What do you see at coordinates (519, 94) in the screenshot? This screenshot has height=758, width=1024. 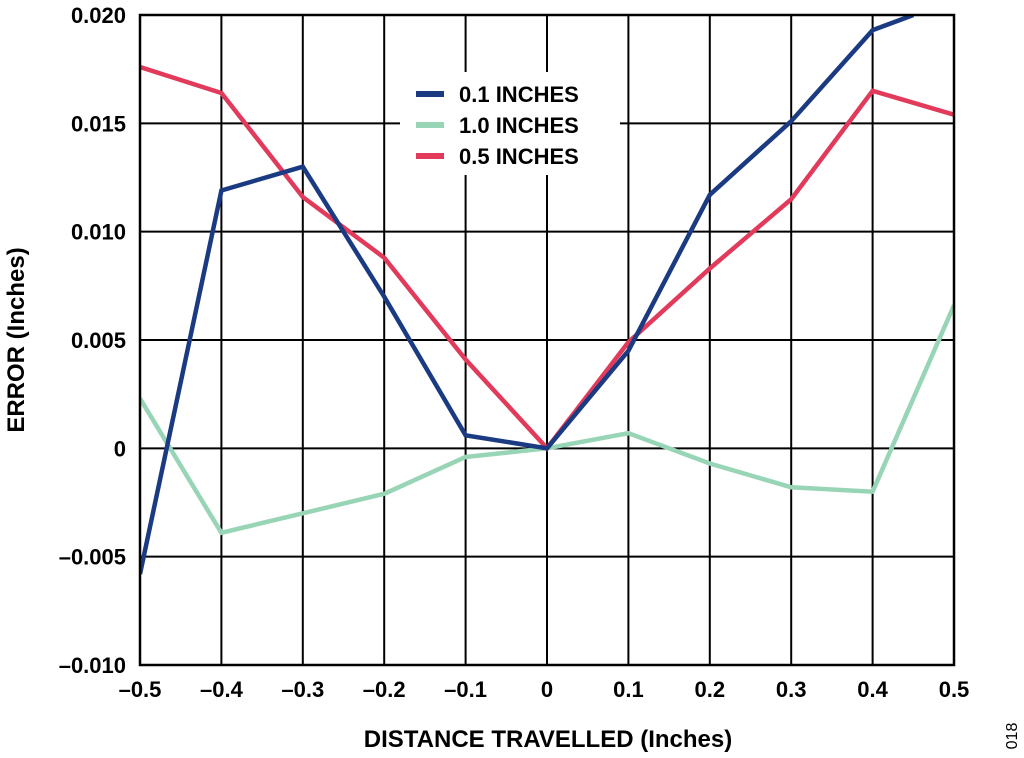 I see `legend-label: 0.1 INCHES` at bounding box center [519, 94].